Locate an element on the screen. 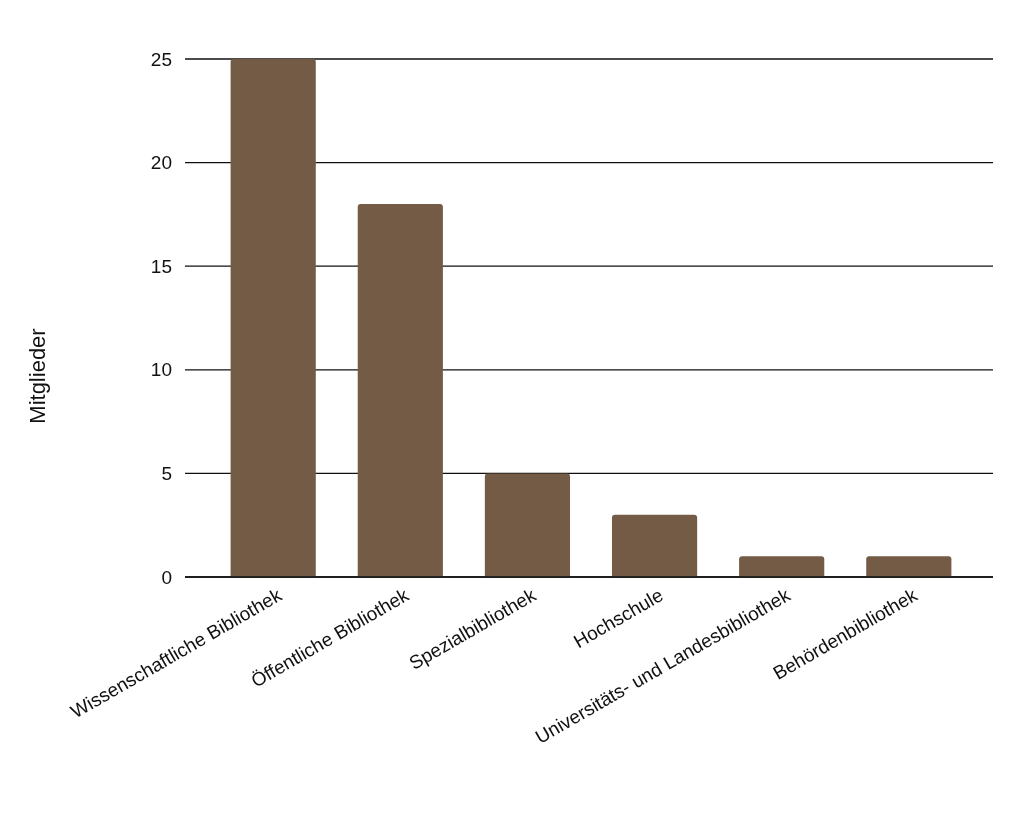 This screenshot has width=1023, height=827. y-tick-label: 0 is located at coordinates (166, 577).